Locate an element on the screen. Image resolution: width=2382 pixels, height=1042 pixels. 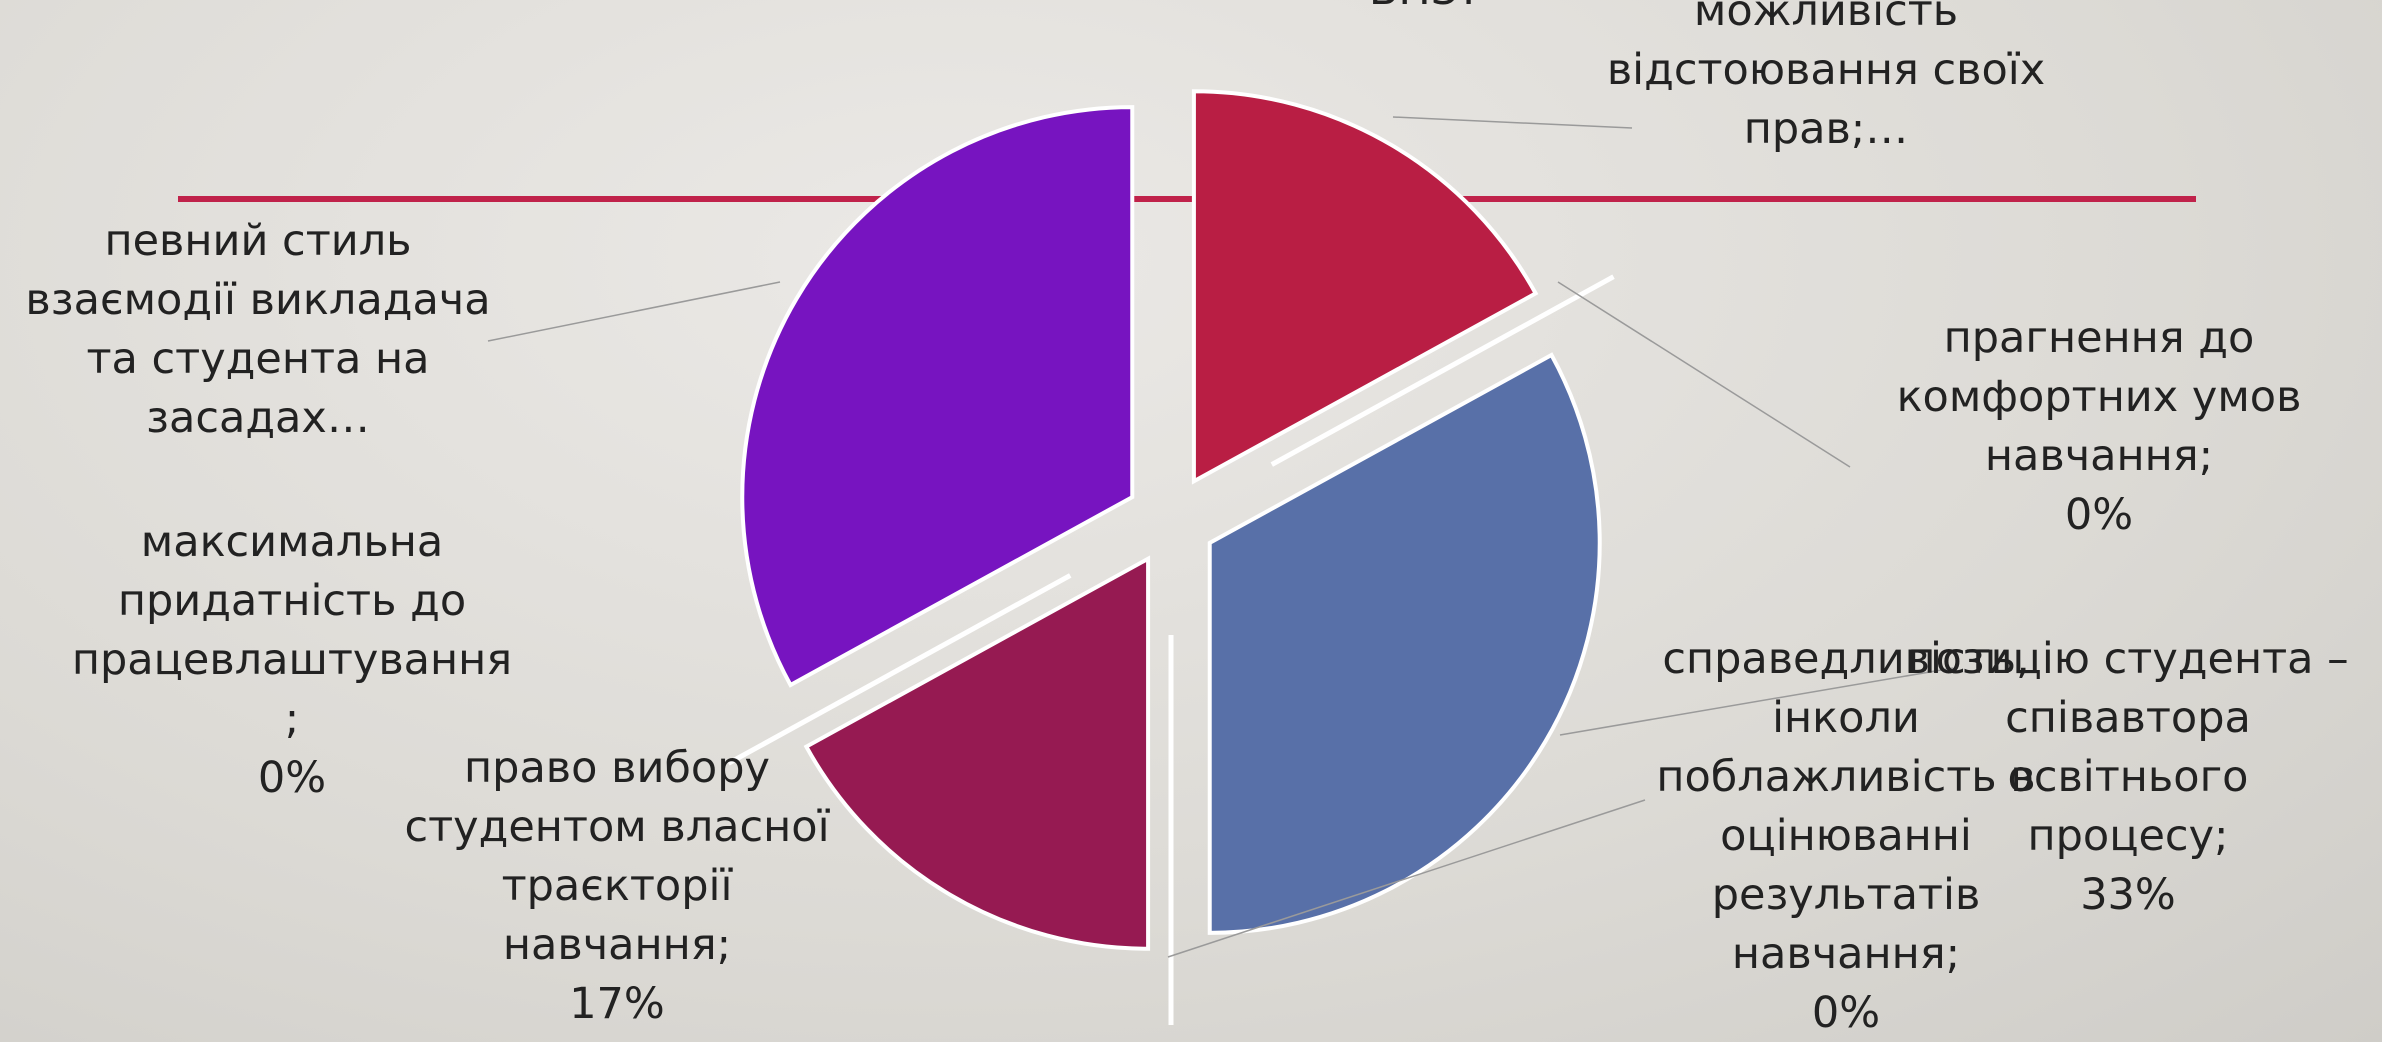
slice-label-line: певний стиль is located at coordinates (257, 241).